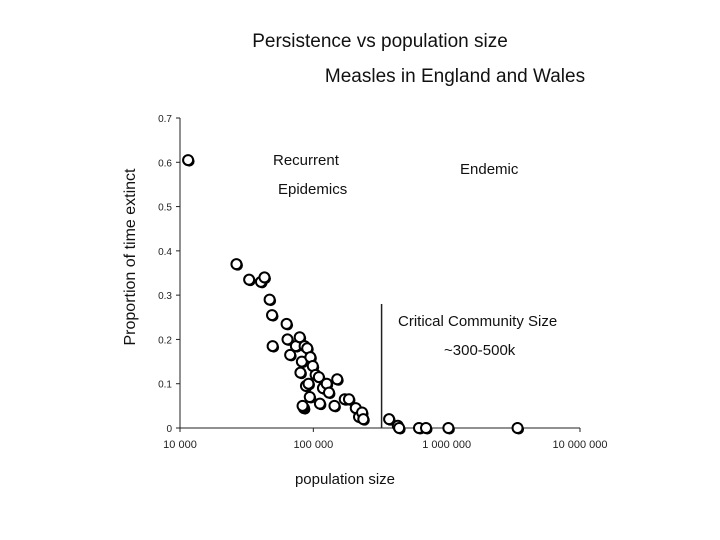  What do you see at coordinates (165, 296) in the screenshot?
I see `y-tick-label: 0.3` at bounding box center [165, 296].